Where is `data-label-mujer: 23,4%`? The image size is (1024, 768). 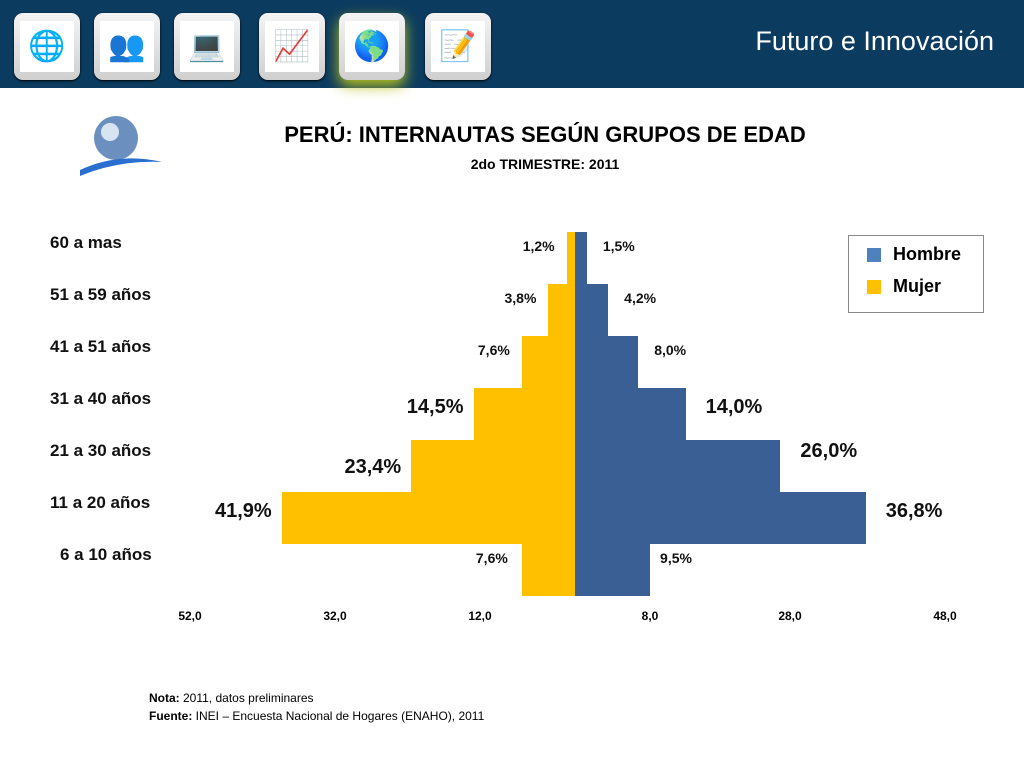
data-label-mujer: 23,4% is located at coordinates (373, 467).